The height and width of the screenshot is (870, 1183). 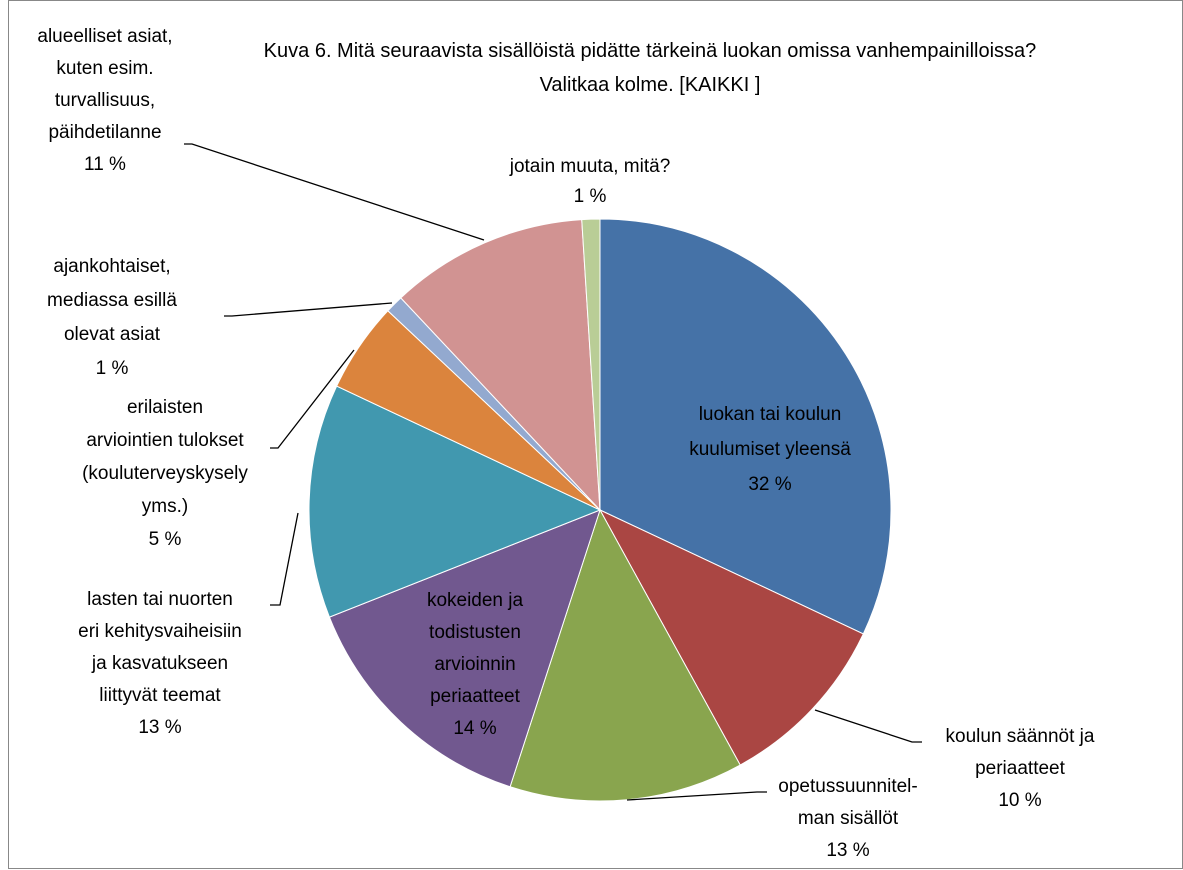 I want to click on label-line: ajankohtaiset,, so click(x=111, y=266).